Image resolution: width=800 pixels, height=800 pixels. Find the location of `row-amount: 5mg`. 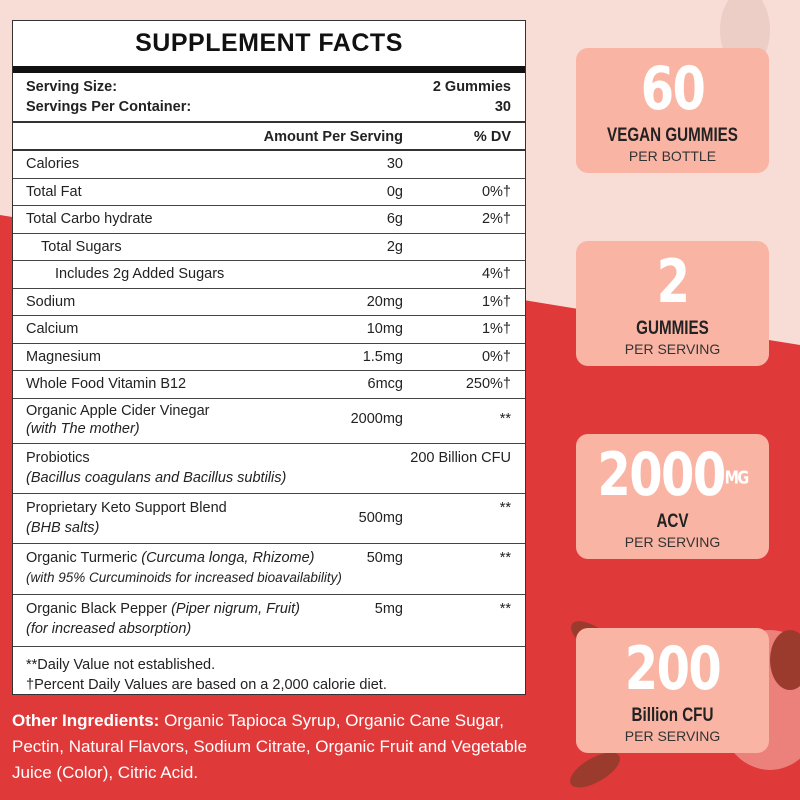

row-amount: 5mg is located at coordinates (388, 608).